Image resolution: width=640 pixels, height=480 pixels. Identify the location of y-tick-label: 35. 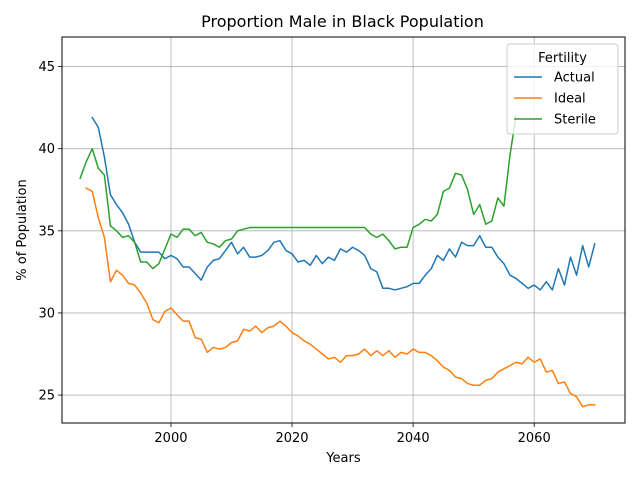
(46, 231).